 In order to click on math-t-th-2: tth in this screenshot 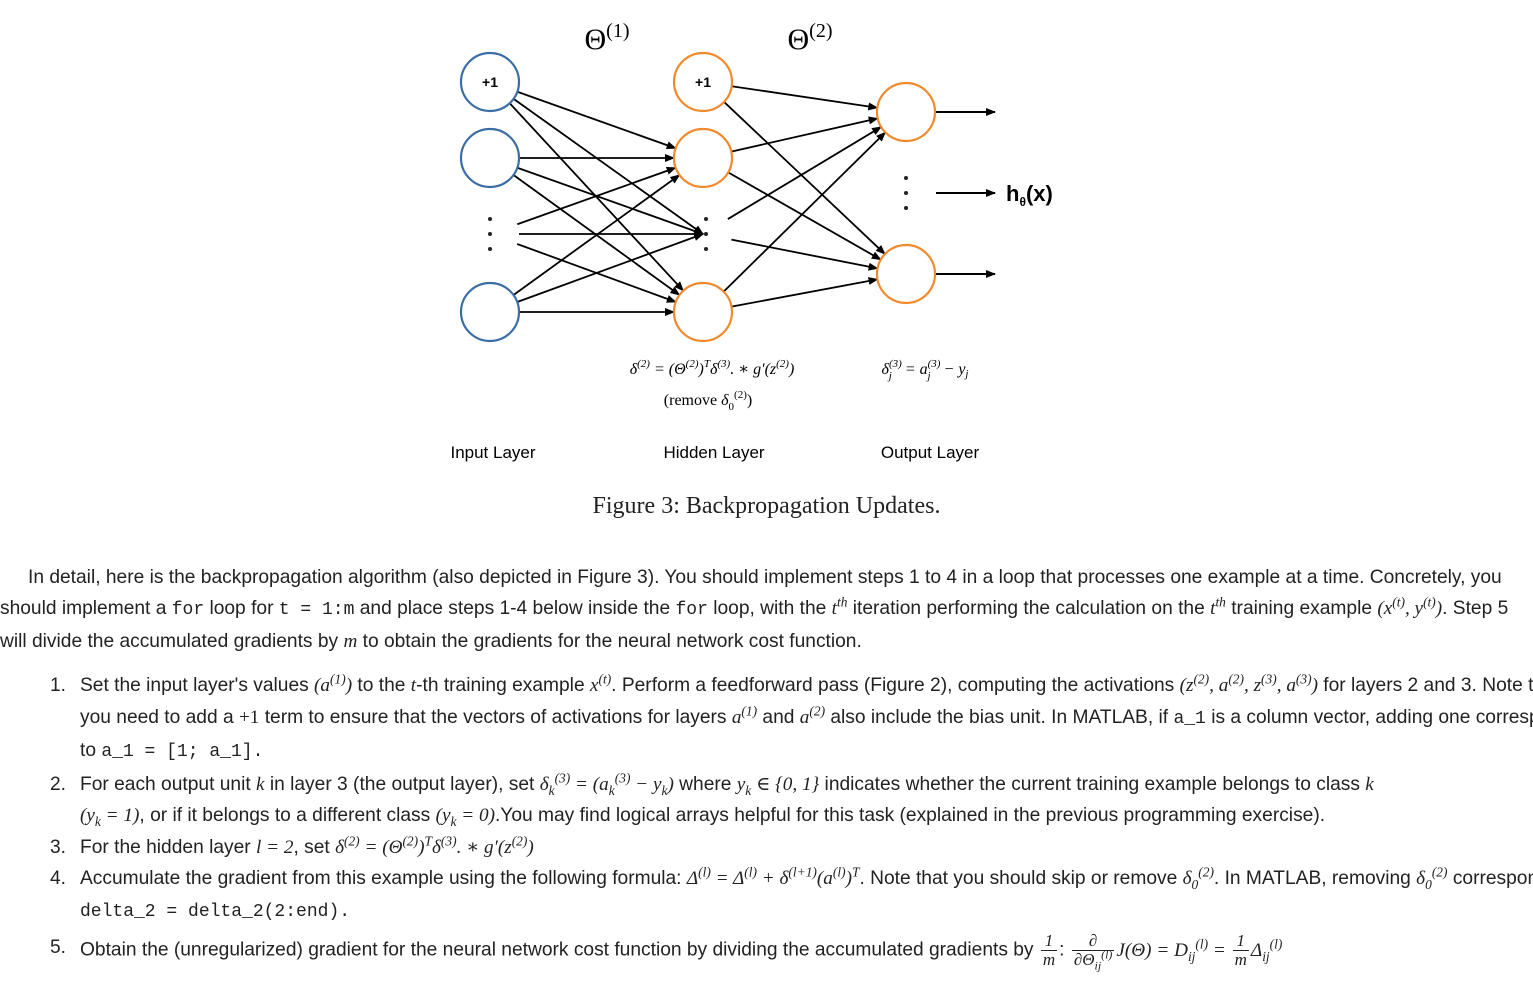, I will do `click(1218, 606)`.